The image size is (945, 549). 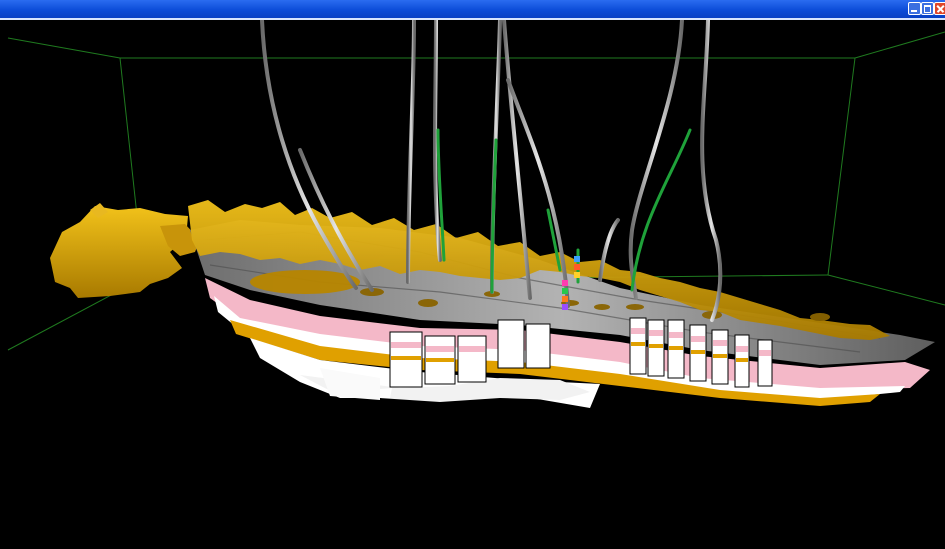 What do you see at coordinates (914, 8) in the screenshot?
I see `minimize-icon` at bounding box center [914, 8].